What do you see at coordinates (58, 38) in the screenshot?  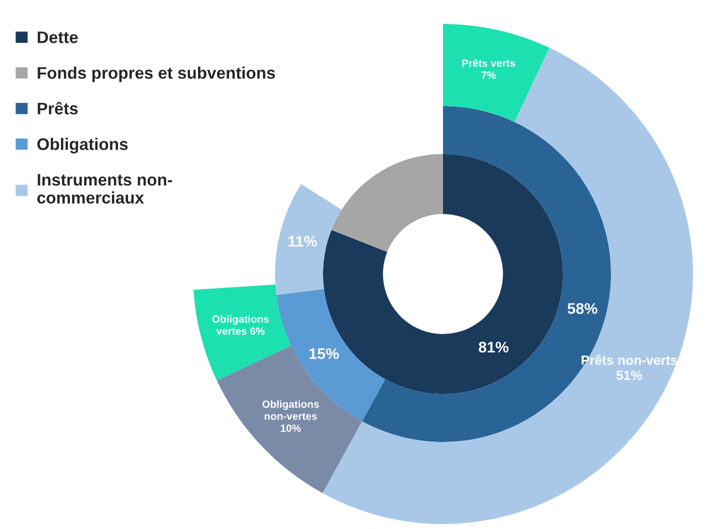 I see `legend-label: Dette` at bounding box center [58, 38].